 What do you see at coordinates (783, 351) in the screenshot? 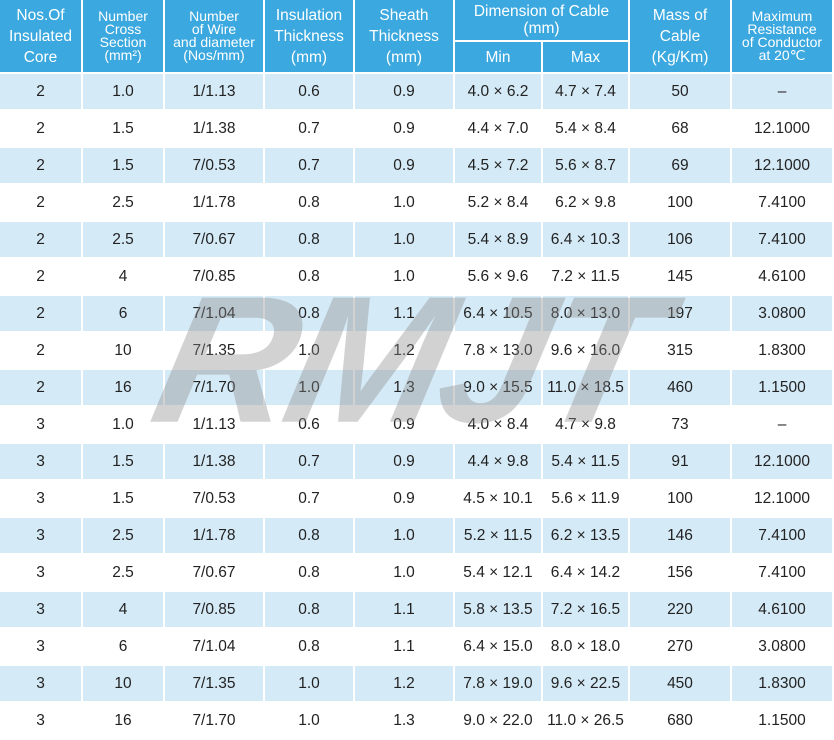
I see `table-cell: 1.8300` at bounding box center [783, 351].